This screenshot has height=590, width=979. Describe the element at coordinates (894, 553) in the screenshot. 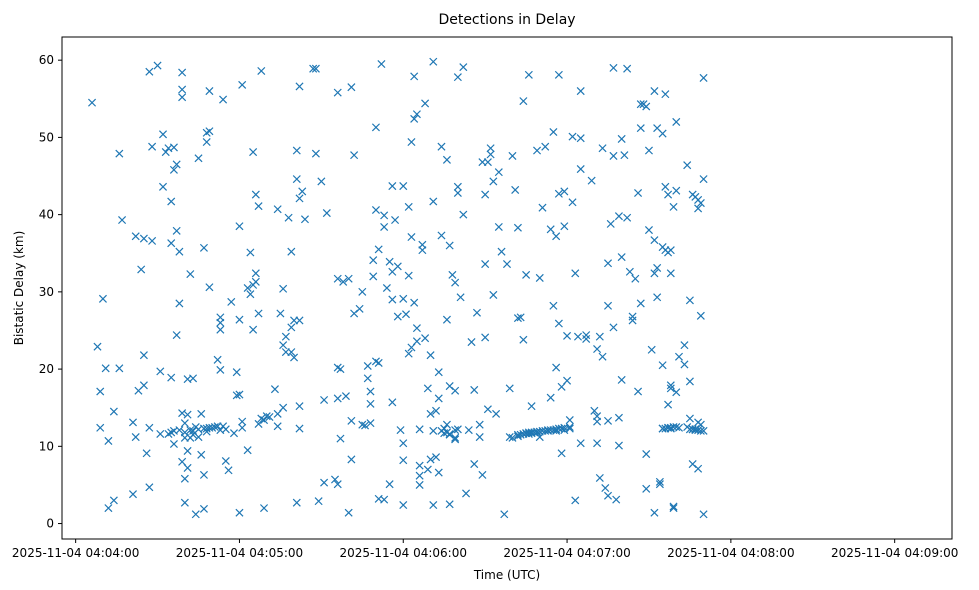

I see `x-tick-label: 2025-11-04 04:09:00` at that location.